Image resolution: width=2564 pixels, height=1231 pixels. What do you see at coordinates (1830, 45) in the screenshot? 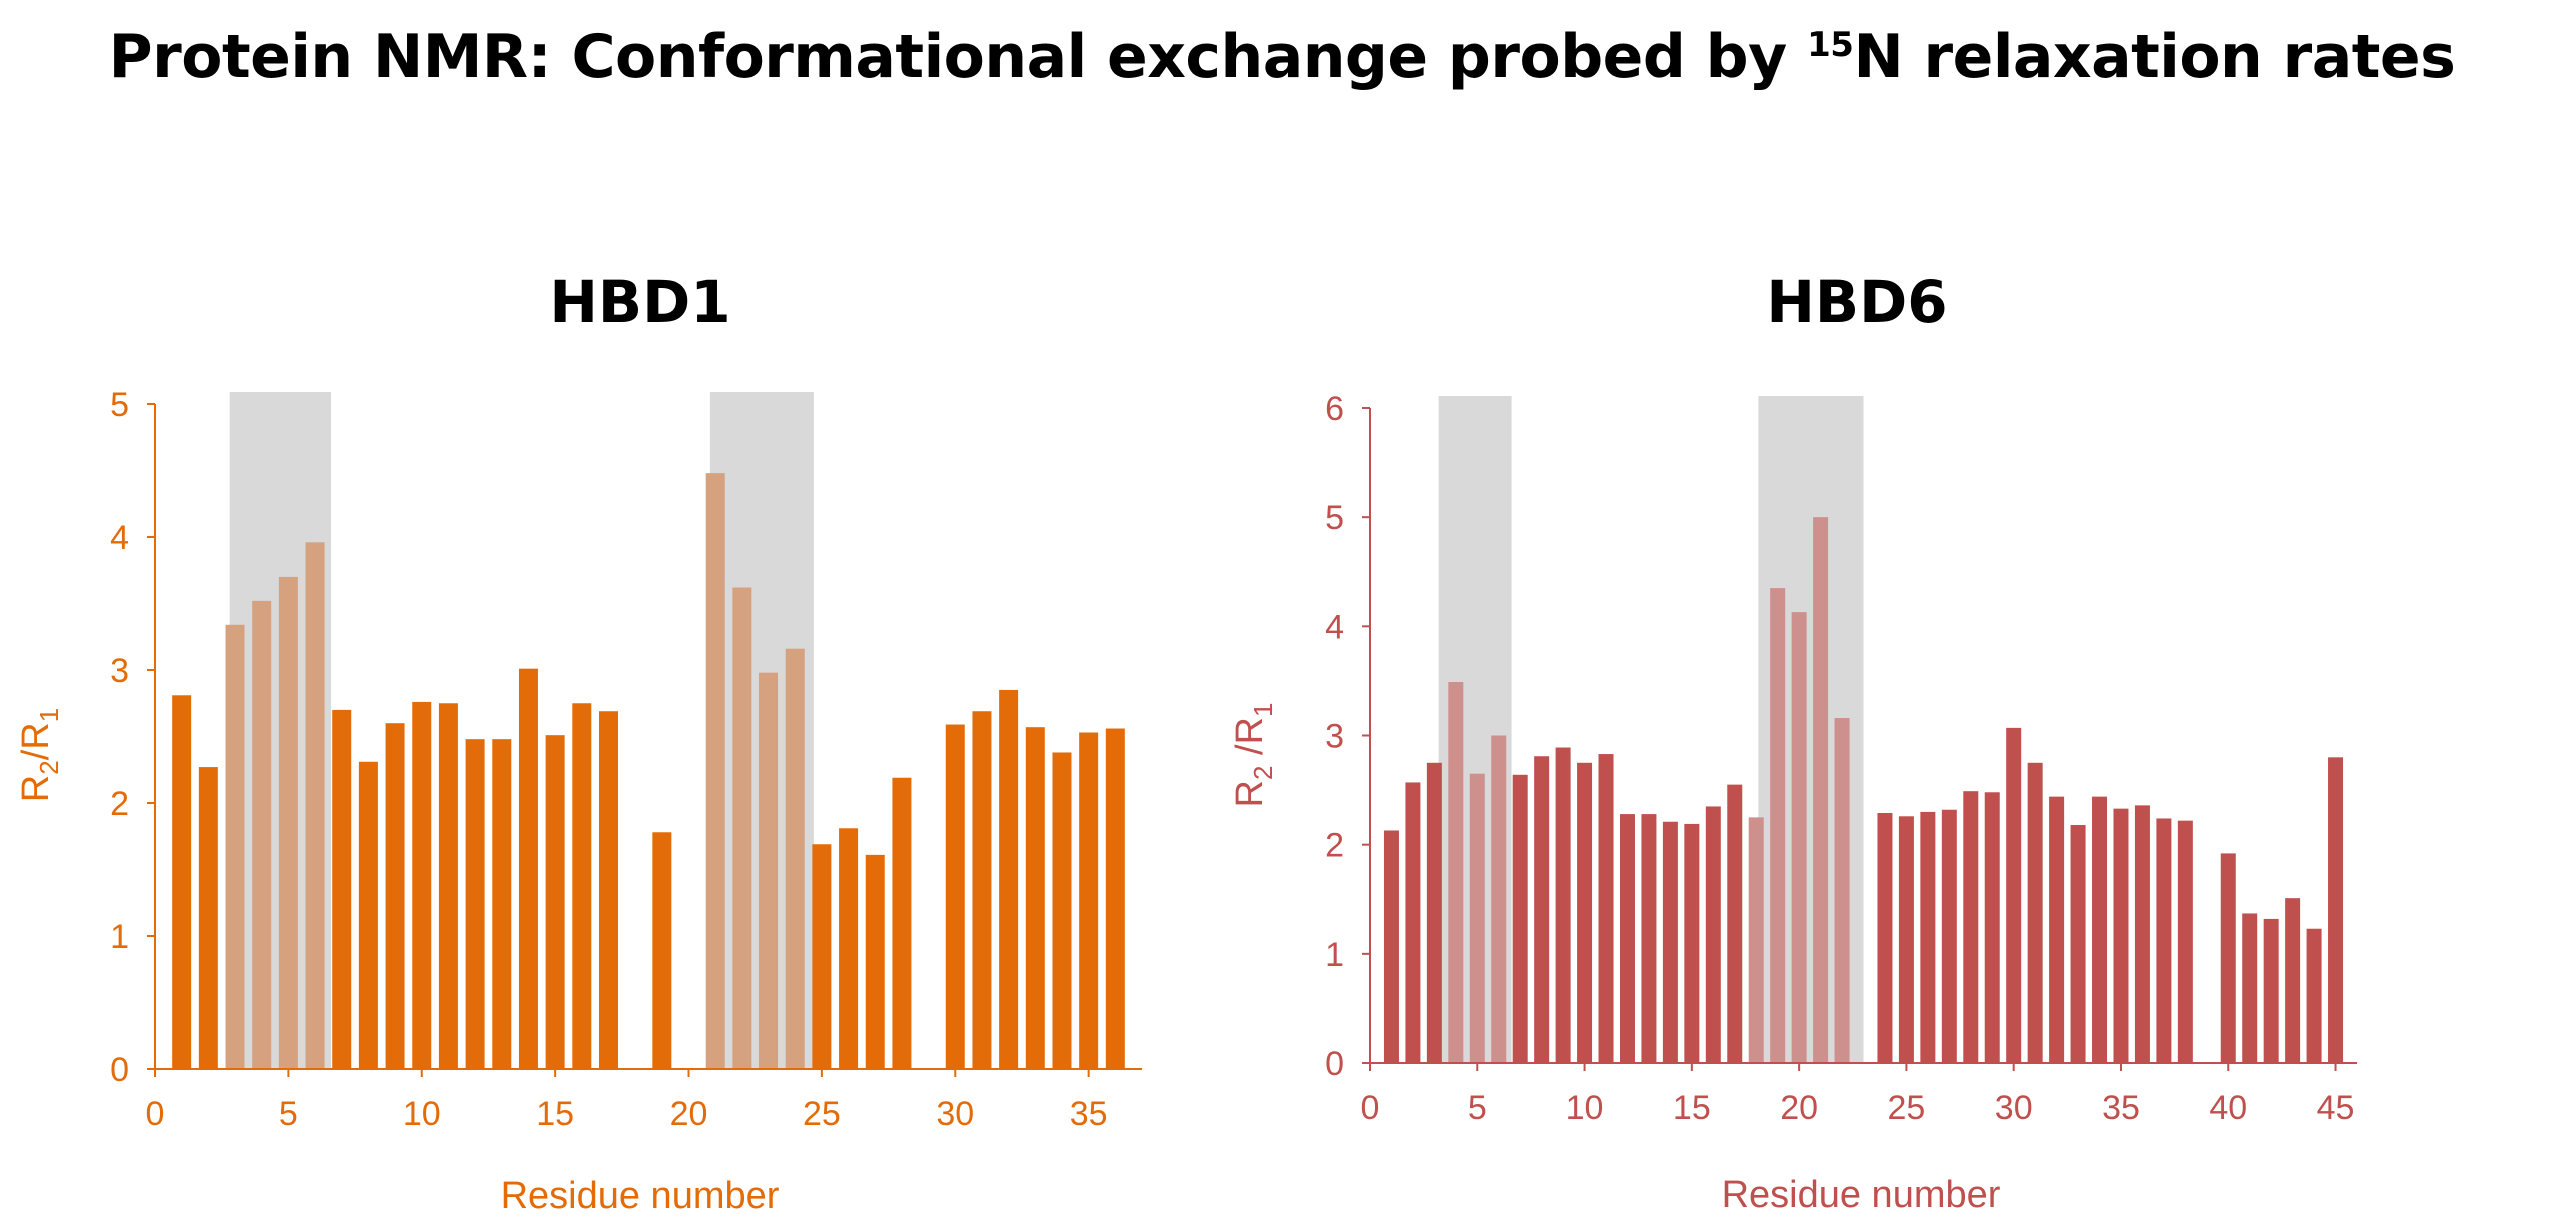
I see `main-title-superscript: 15` at bounding box center [1830, 45].